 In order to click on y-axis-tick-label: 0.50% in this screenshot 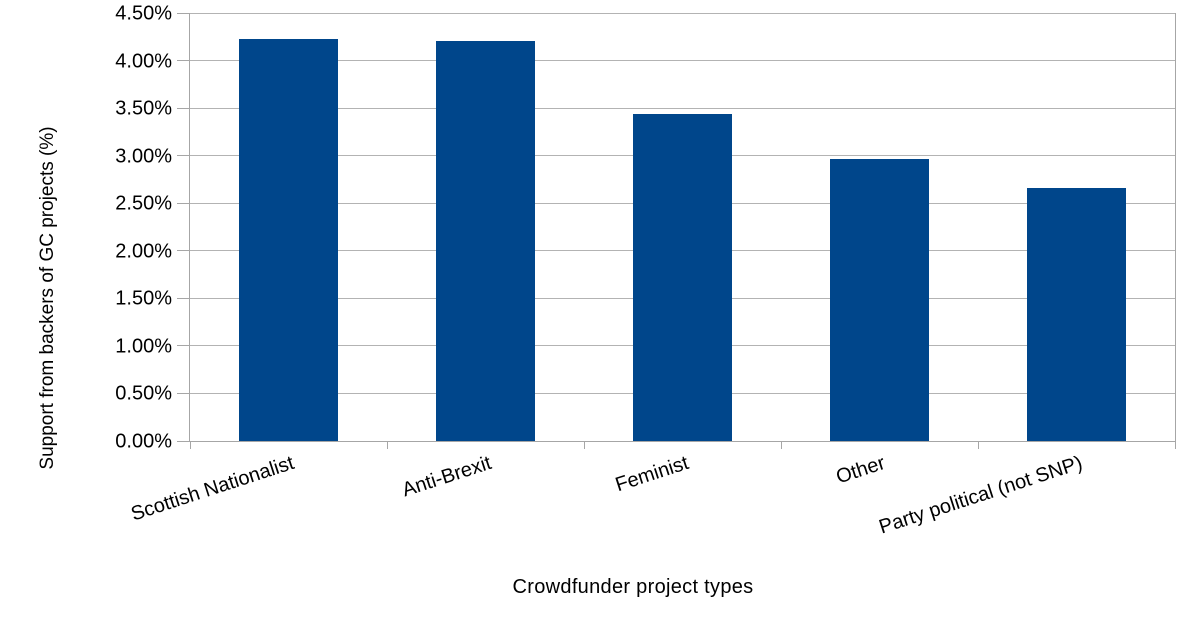, I will do `click(143, 393)`.